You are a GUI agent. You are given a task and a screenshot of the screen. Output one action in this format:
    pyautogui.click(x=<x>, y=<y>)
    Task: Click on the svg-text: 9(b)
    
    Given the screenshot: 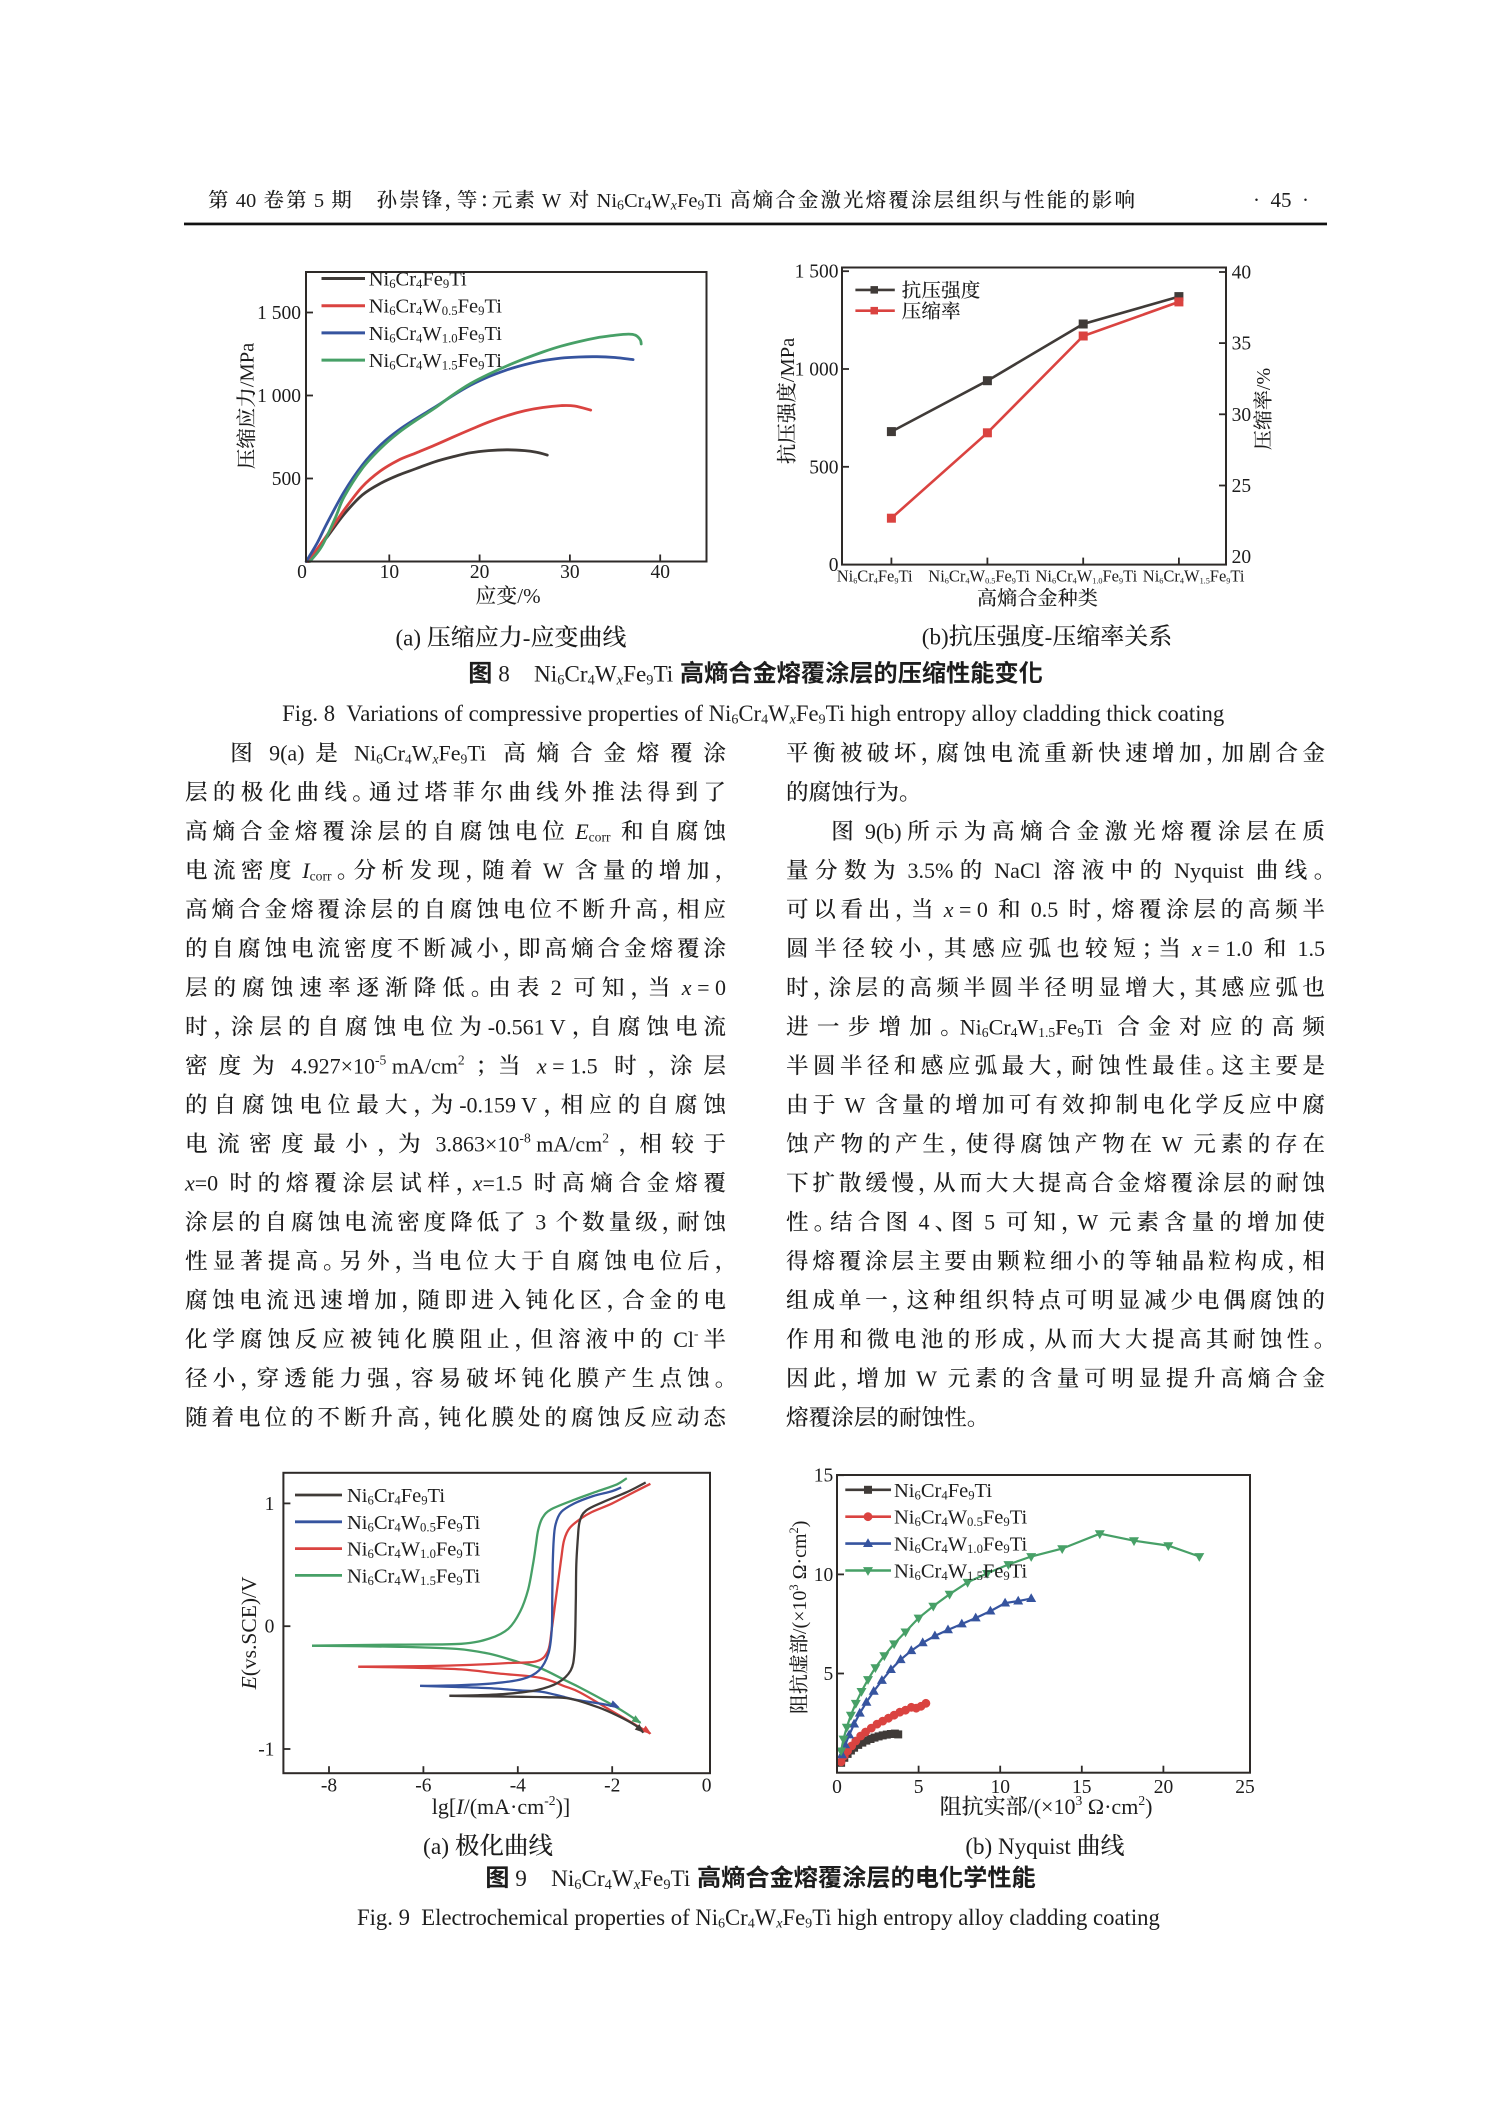 What is the action you would take?
    pyautogui.click(x=880, y=831)
    